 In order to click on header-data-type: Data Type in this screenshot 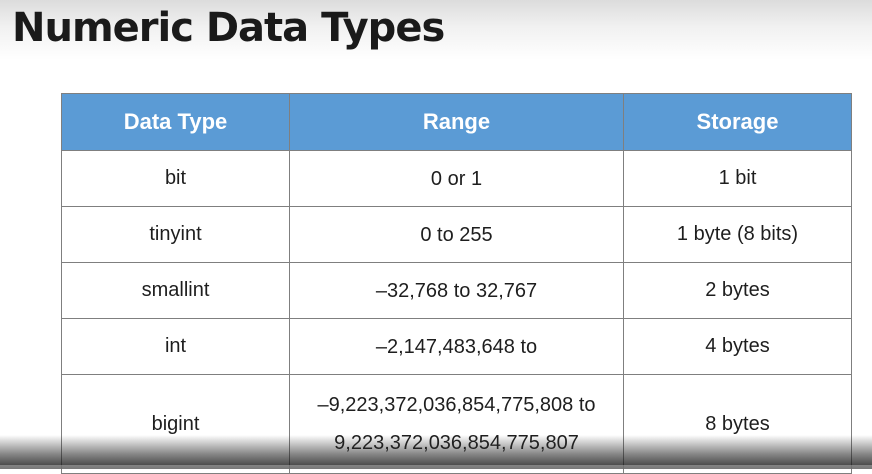, I will do `click(175, 122)`.